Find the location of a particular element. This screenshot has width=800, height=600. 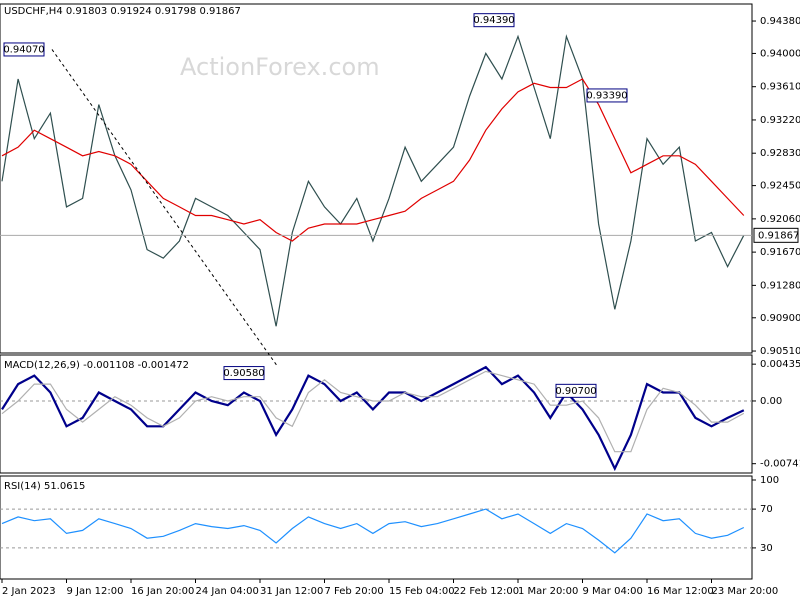

y-tick-label: 0.91670 is located at coordinates (780, 252).